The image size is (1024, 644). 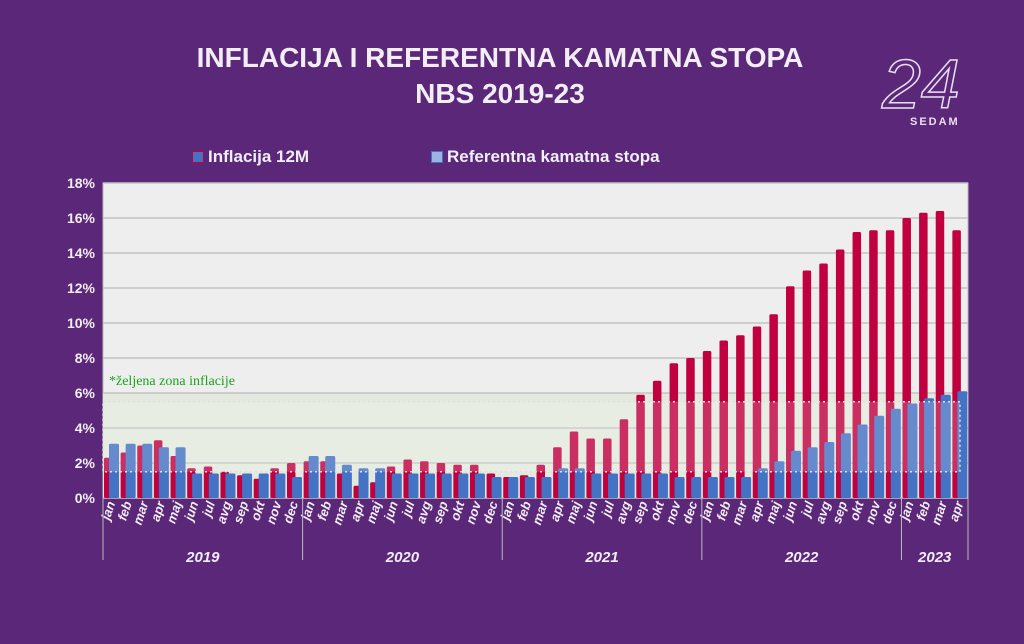 I want to click on y-tick-label: 12%, so click(x=81, y=288).